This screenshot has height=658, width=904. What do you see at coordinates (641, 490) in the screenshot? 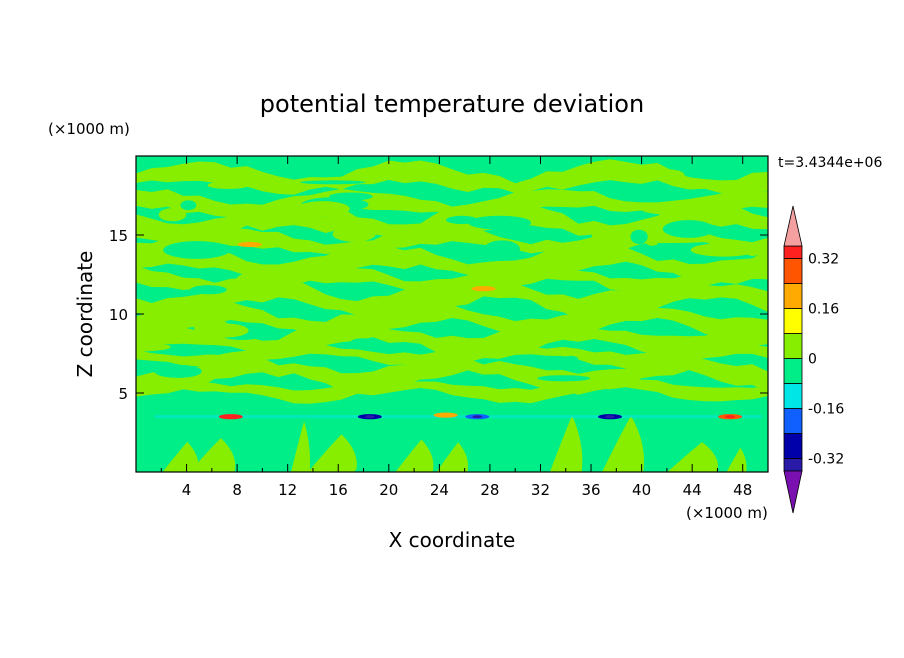
I see `x-tick-label: 40` at bounding box center [641, 490].